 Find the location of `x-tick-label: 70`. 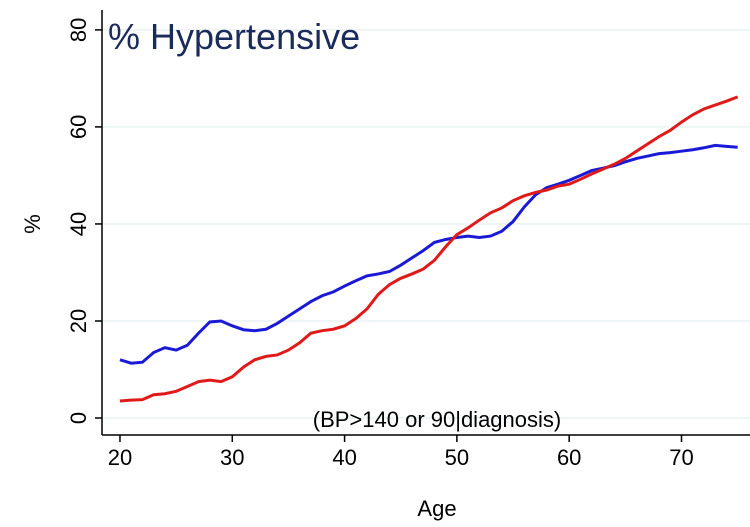

x-tick-label: 70 is located at coordinates (681, 457).